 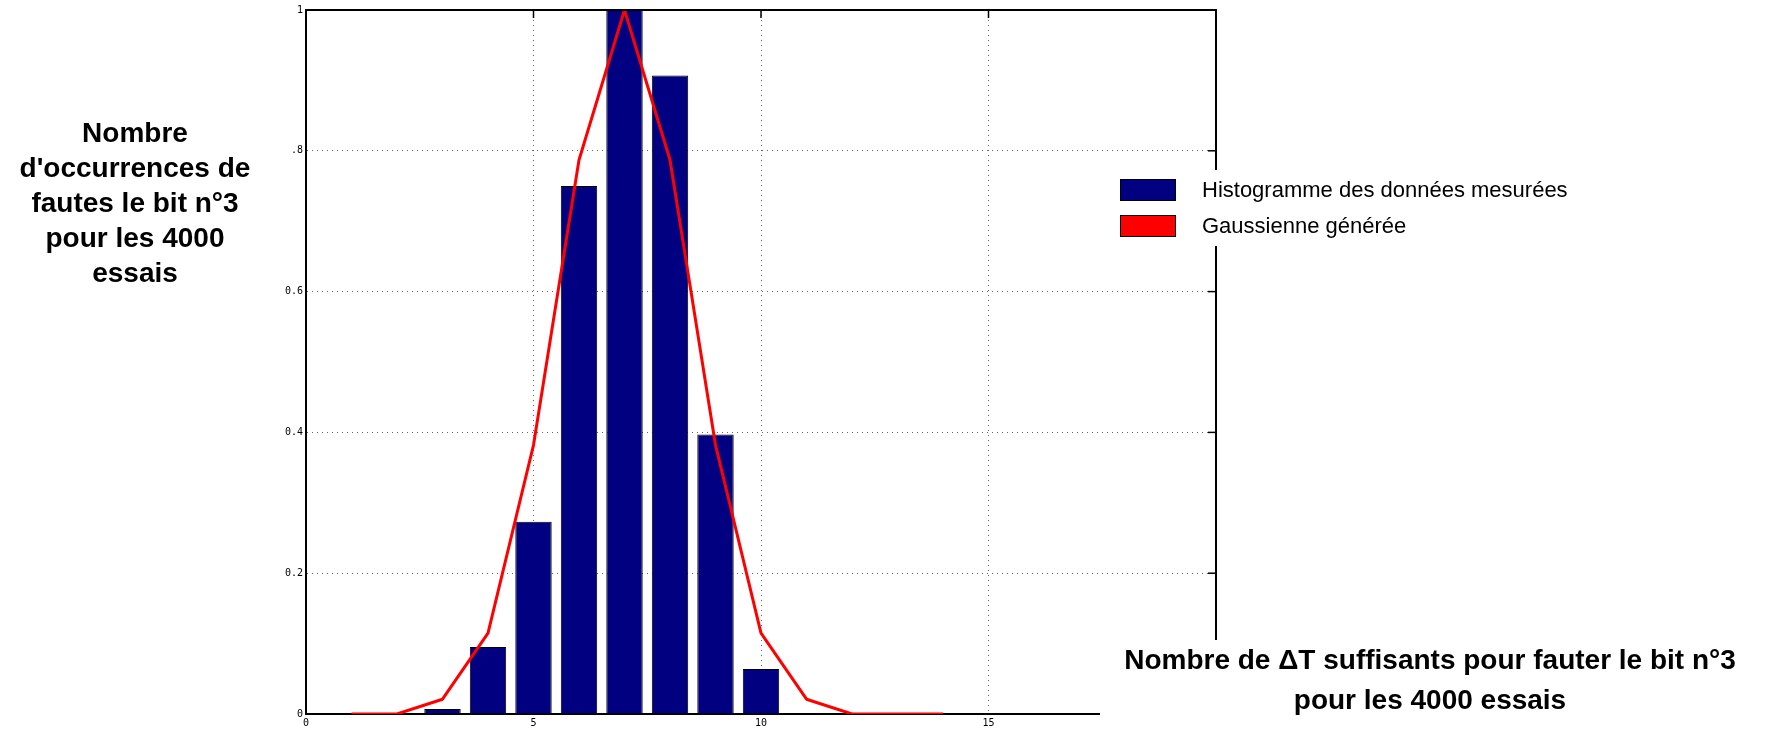 I want to click on legend-label: Histogramme des données mesurées, so click(x=1385, y=190).